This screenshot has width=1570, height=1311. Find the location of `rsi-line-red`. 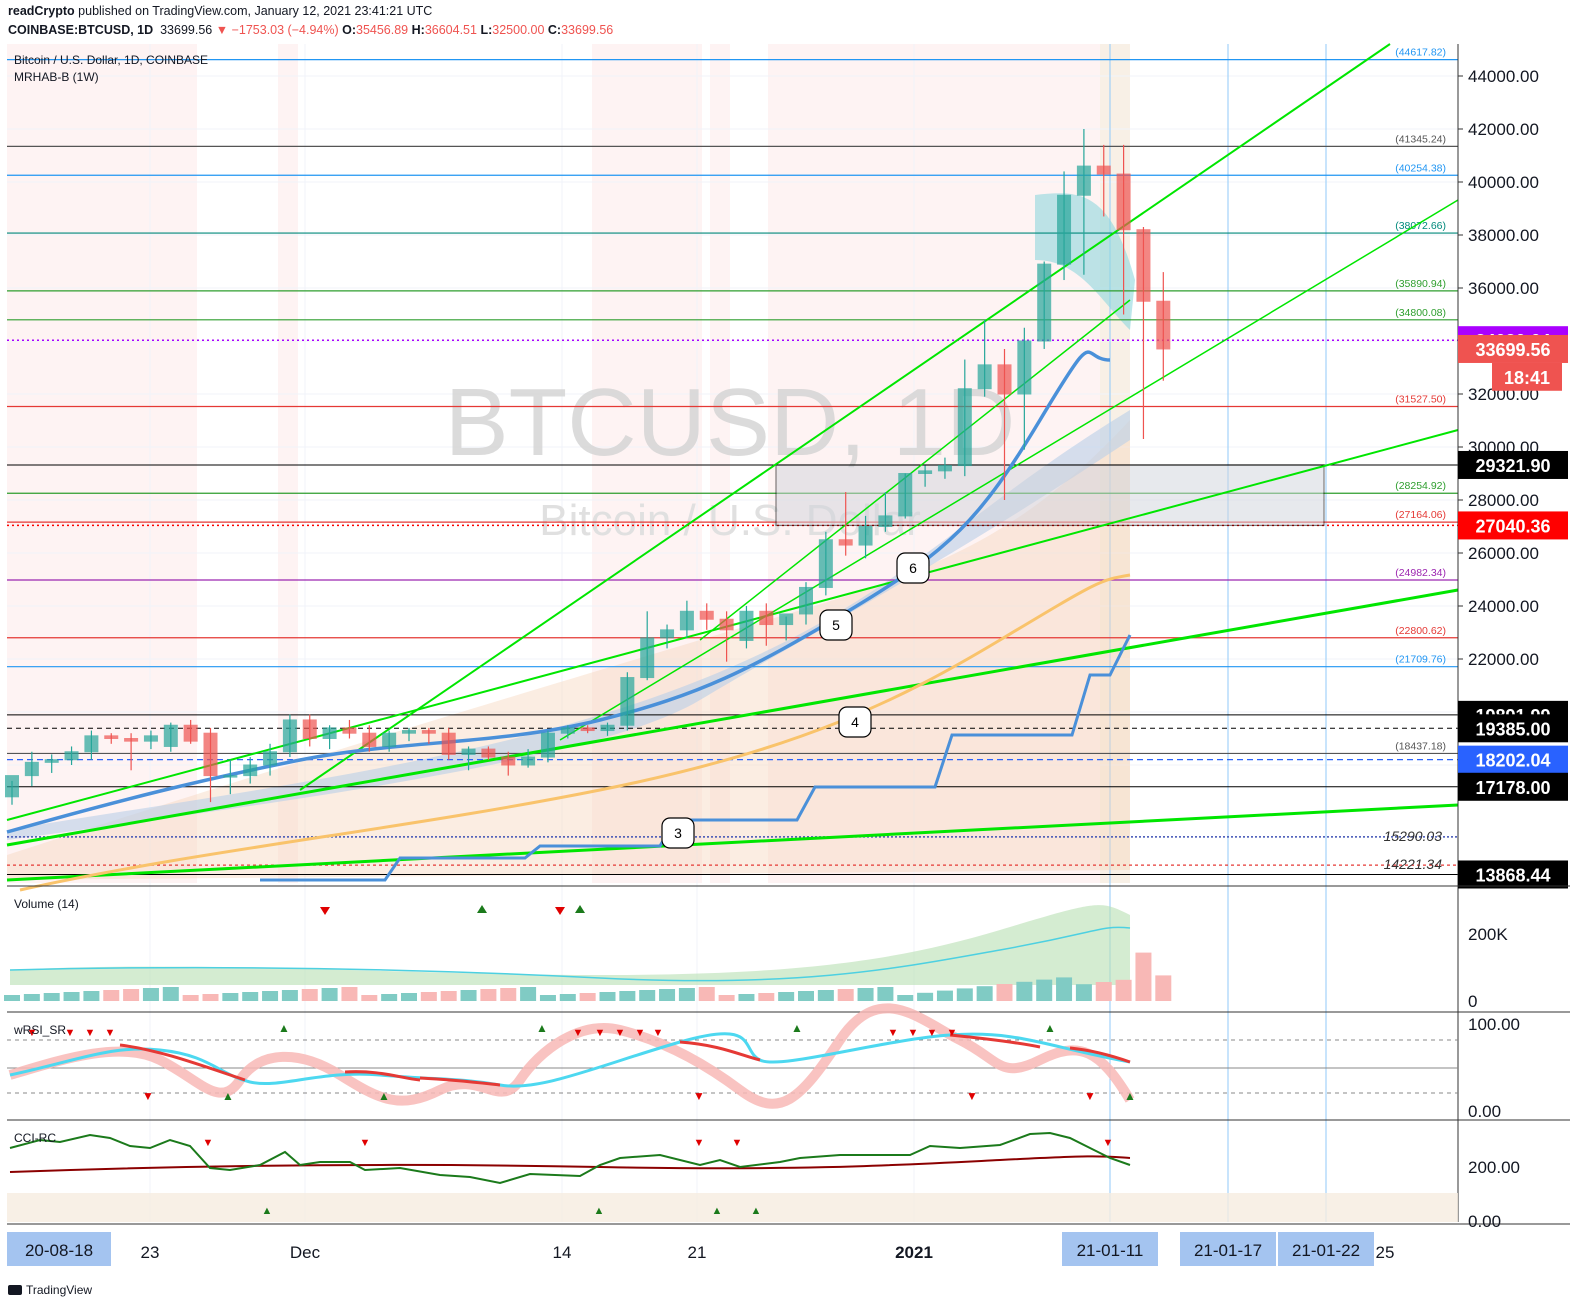

rsi-line-red is located at coordinates (625, 1060).